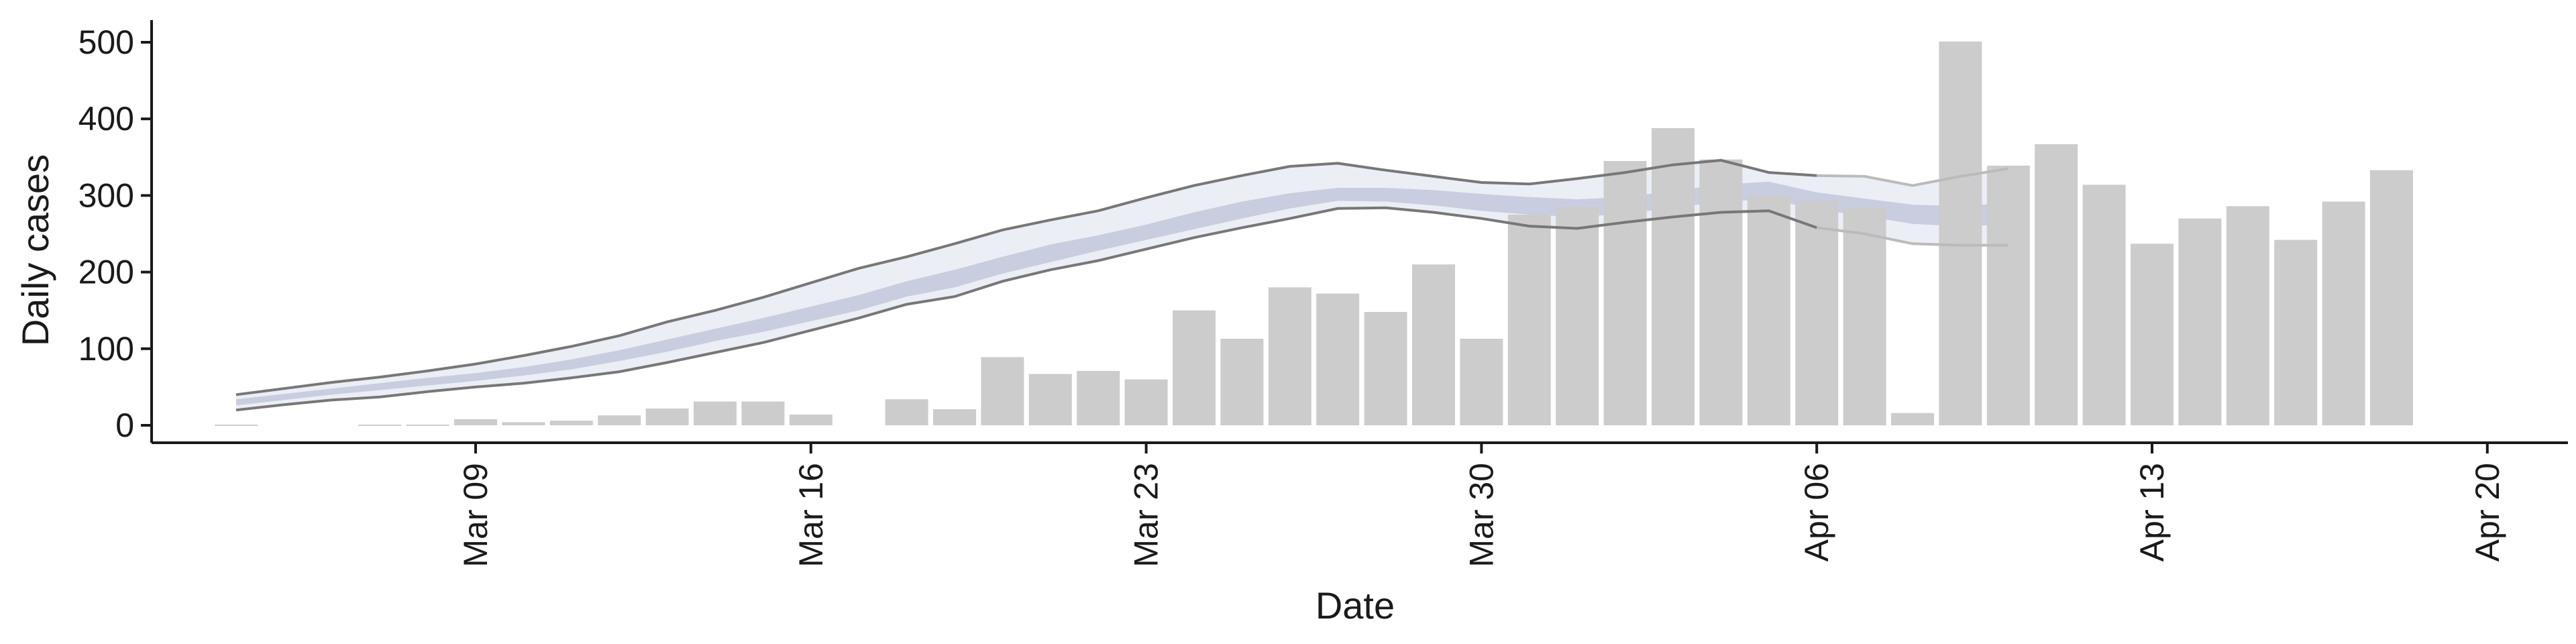  What do you see at coordinates (124, 425) in the screenshot?
I see `y-tick-label: 0` at bounding box center [124, 425].